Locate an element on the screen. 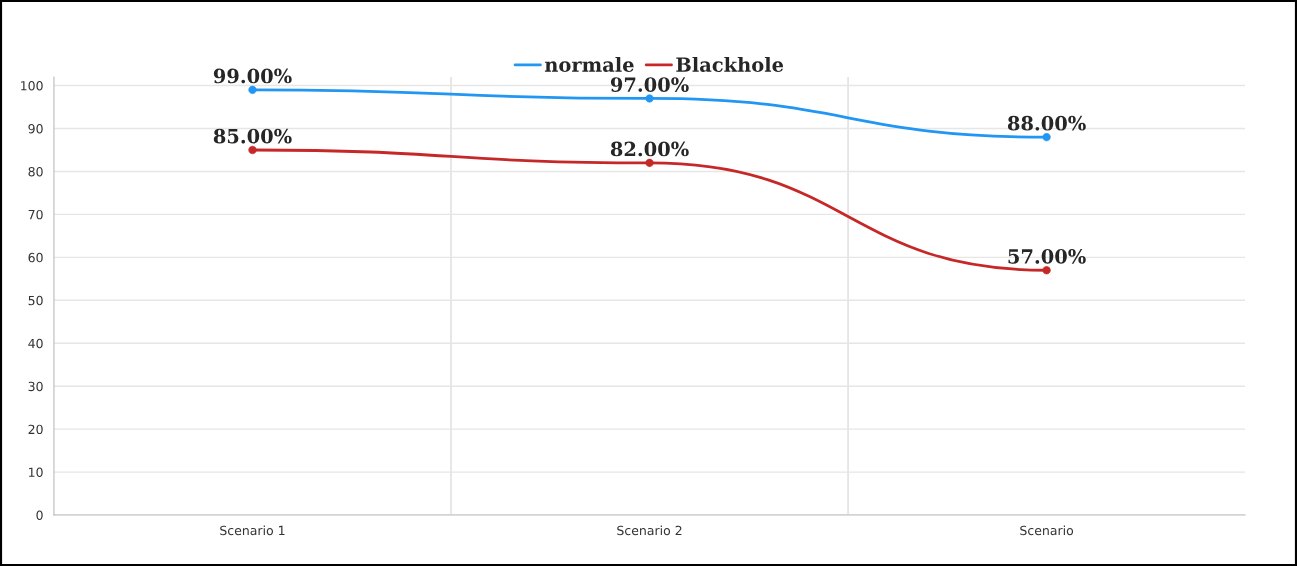 The width and height of the screenshot is (1297, 566). data-label: 82.00% is located at coordinates (649, 149).